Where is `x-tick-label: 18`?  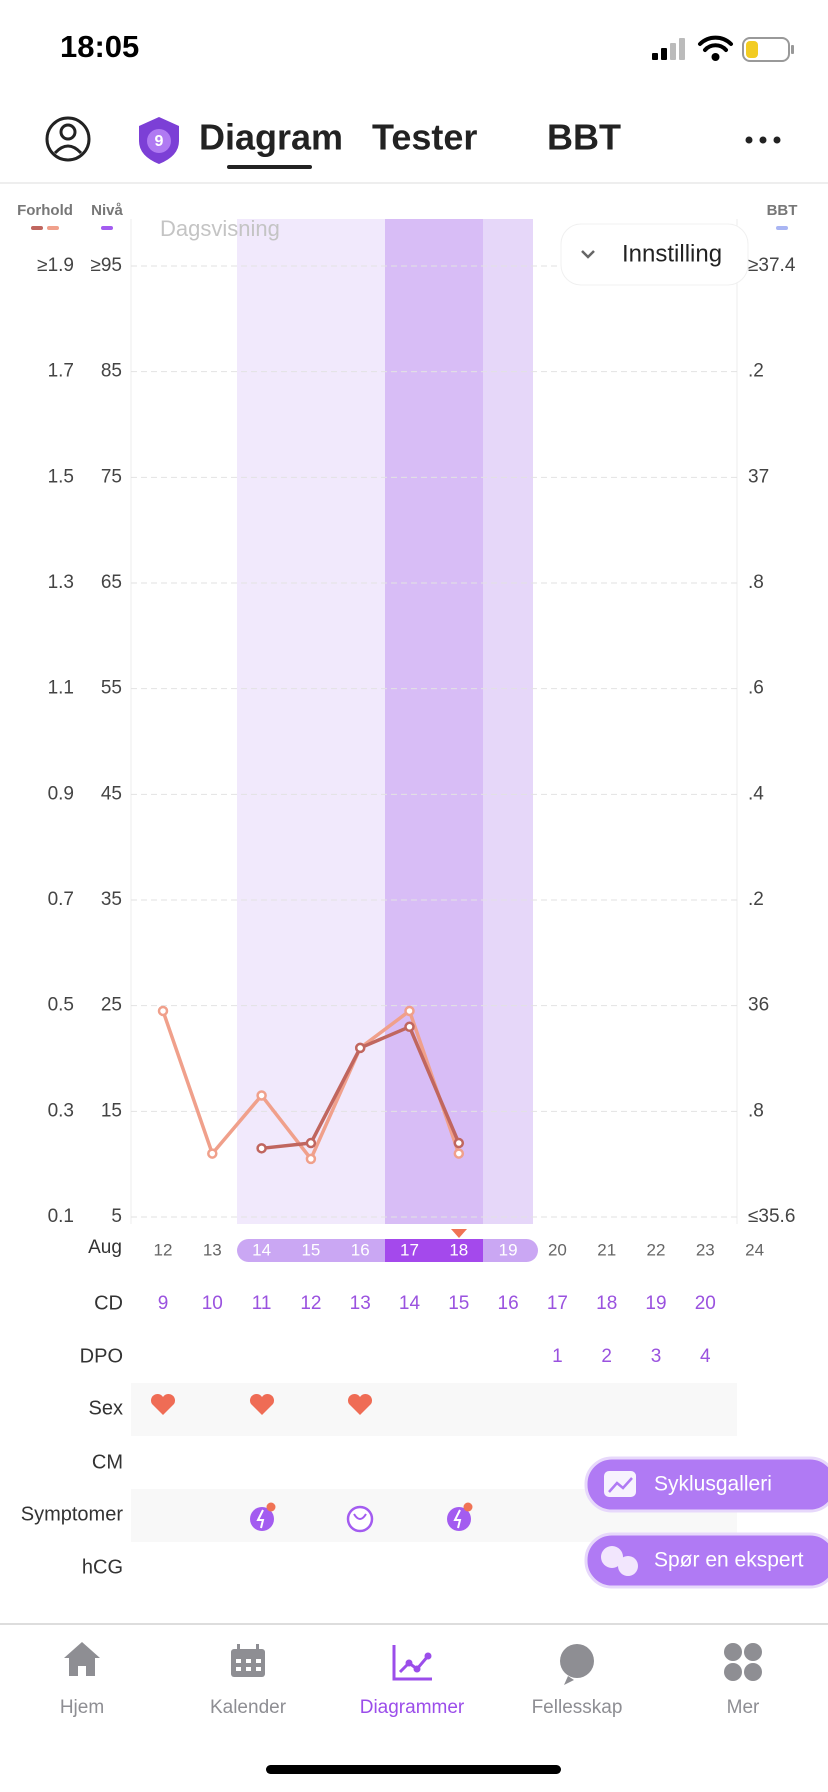 x-tick-label: 18 is located at coordinates (458, 1249).